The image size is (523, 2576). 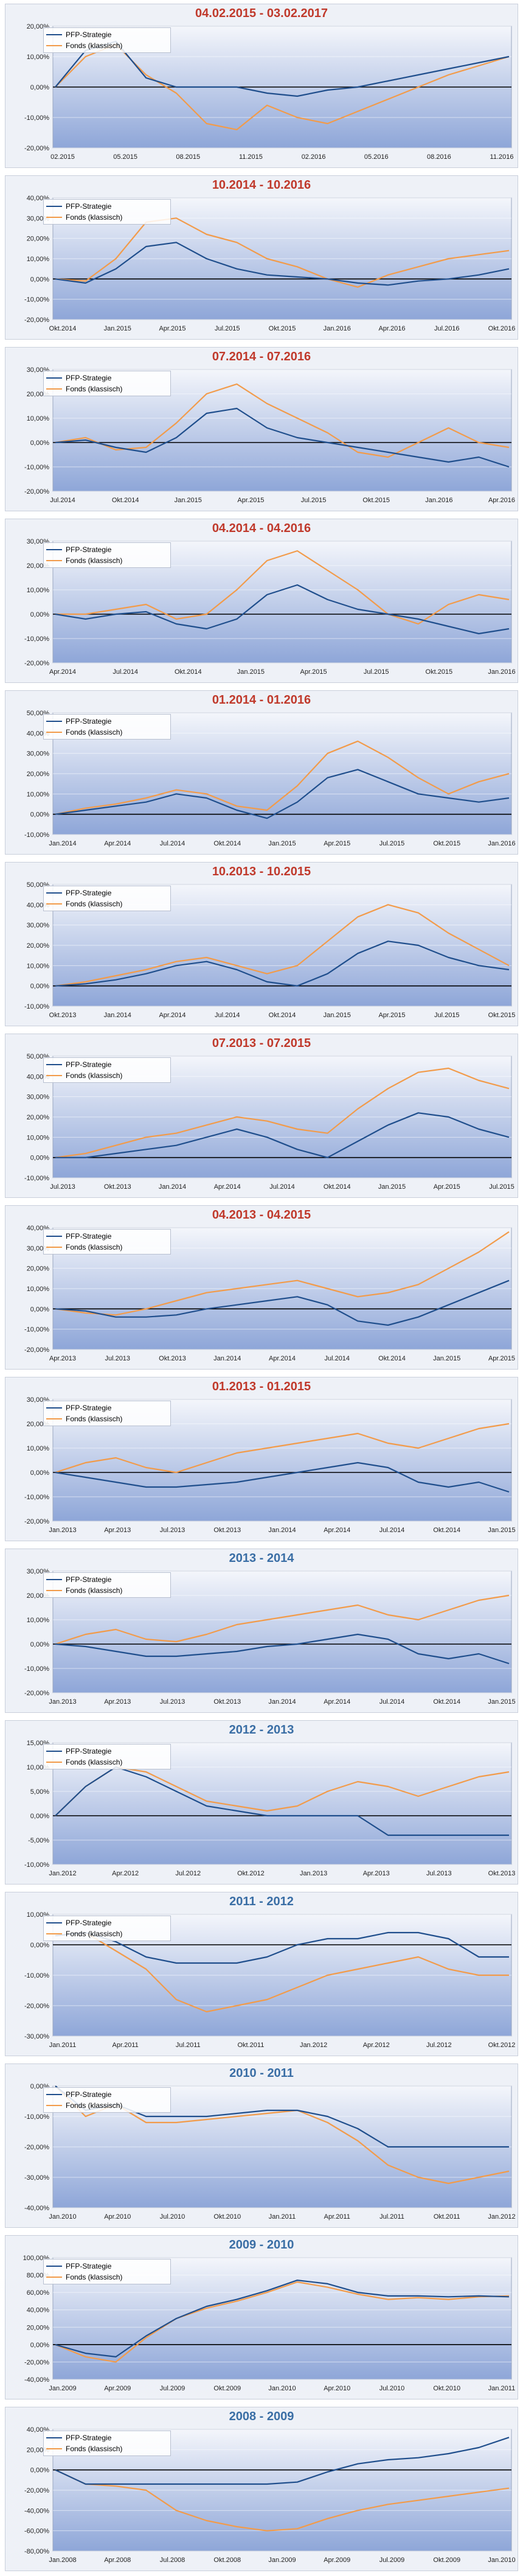 What do you see at coordinates (63, 2560) in the screenshot?
I see `x-tick-label: Jan.2008` at bounding box center [63, 2560].